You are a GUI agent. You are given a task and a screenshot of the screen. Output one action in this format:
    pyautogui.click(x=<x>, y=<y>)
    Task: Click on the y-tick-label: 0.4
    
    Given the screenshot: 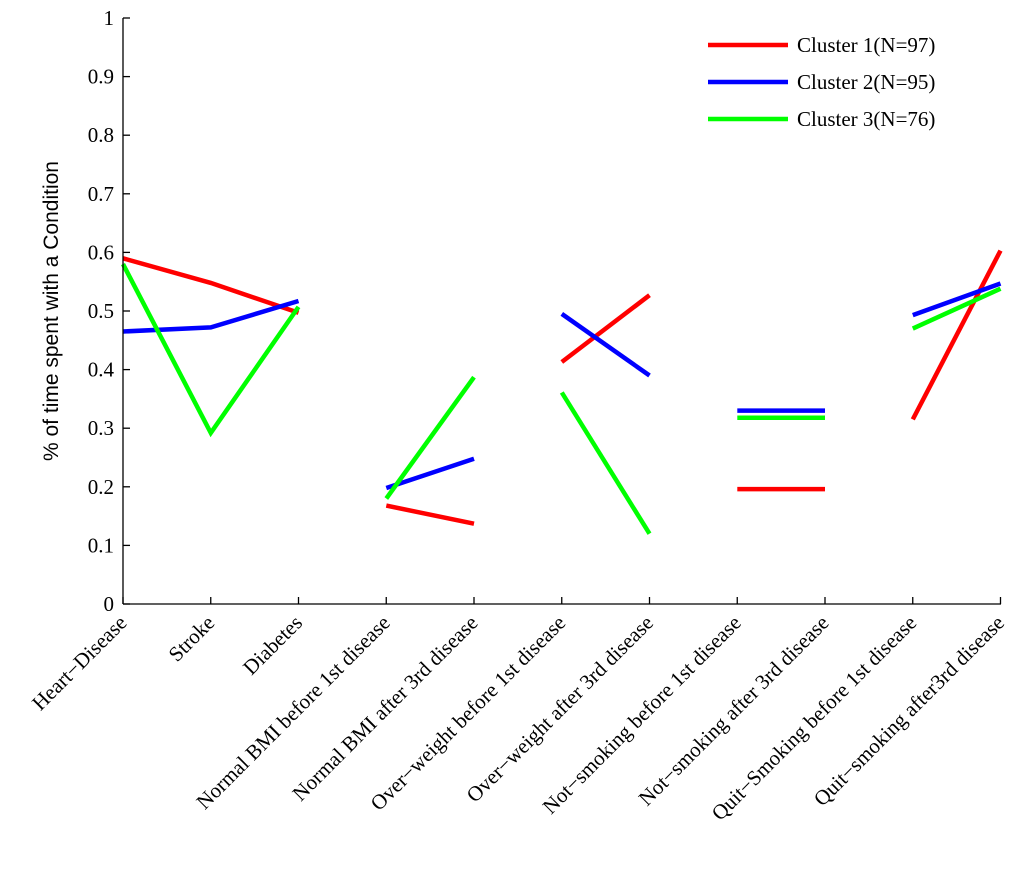 What is the action you would take?
    pyautogui.click(x=101, y=370)
    